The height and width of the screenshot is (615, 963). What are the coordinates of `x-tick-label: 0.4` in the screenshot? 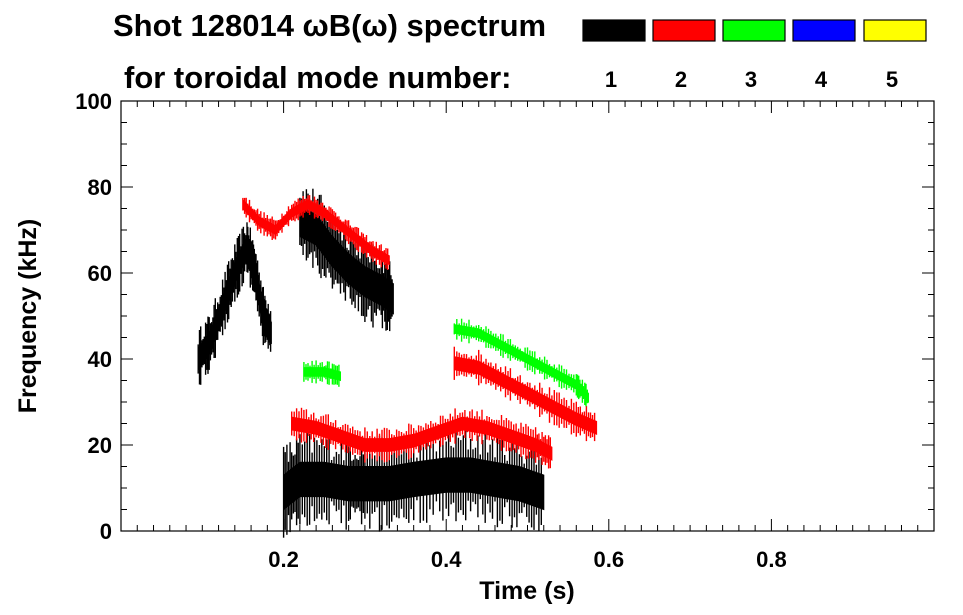 It's located at (446, 559).